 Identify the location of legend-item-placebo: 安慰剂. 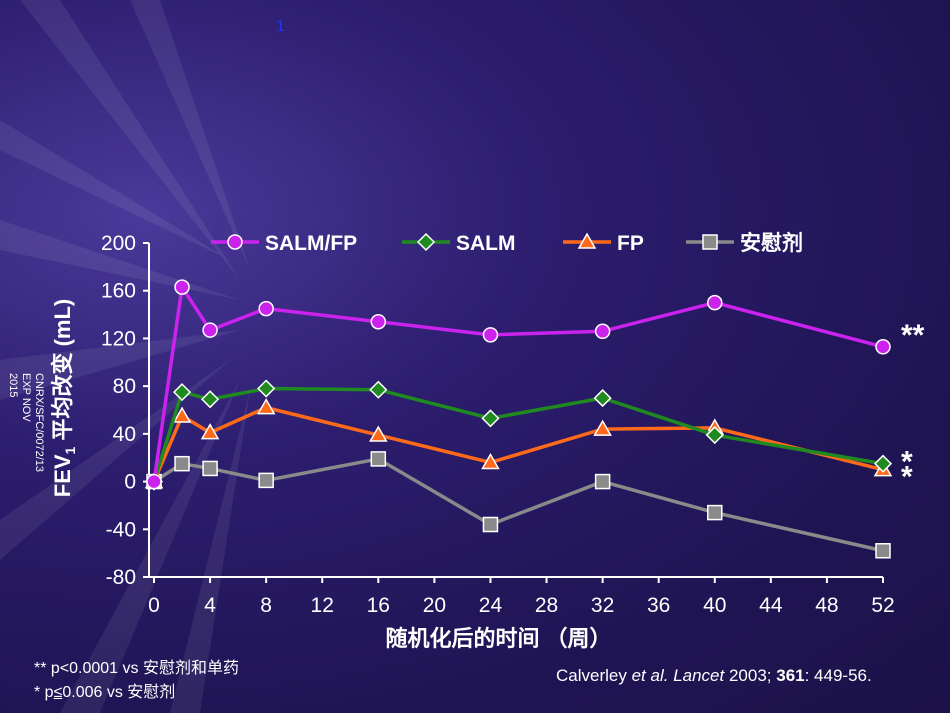
(744, 243).